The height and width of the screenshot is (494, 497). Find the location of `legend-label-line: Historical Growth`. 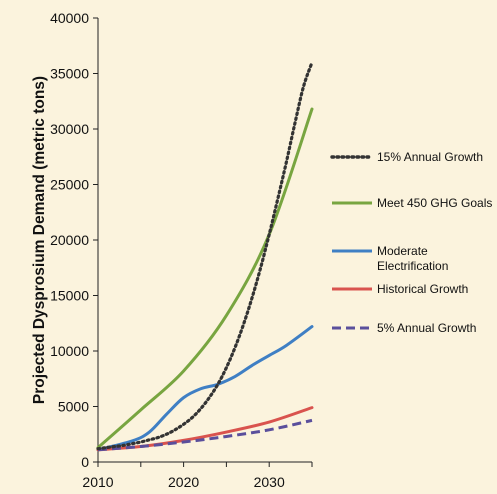

legend-label-line: Historical Growth is located at coordinates (422, 289).